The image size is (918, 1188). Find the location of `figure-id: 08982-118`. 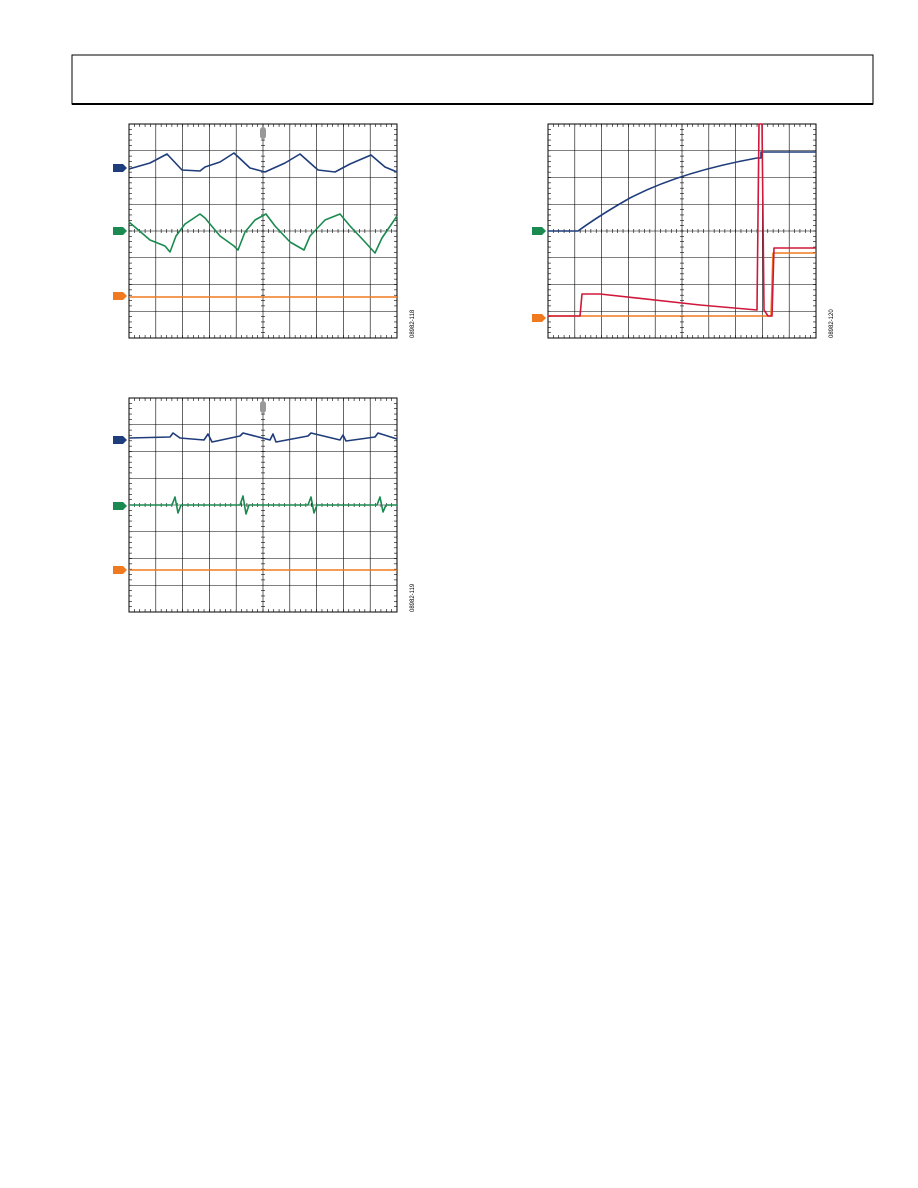

figure-id: 08982-118 is located at coordinates (413, 323).